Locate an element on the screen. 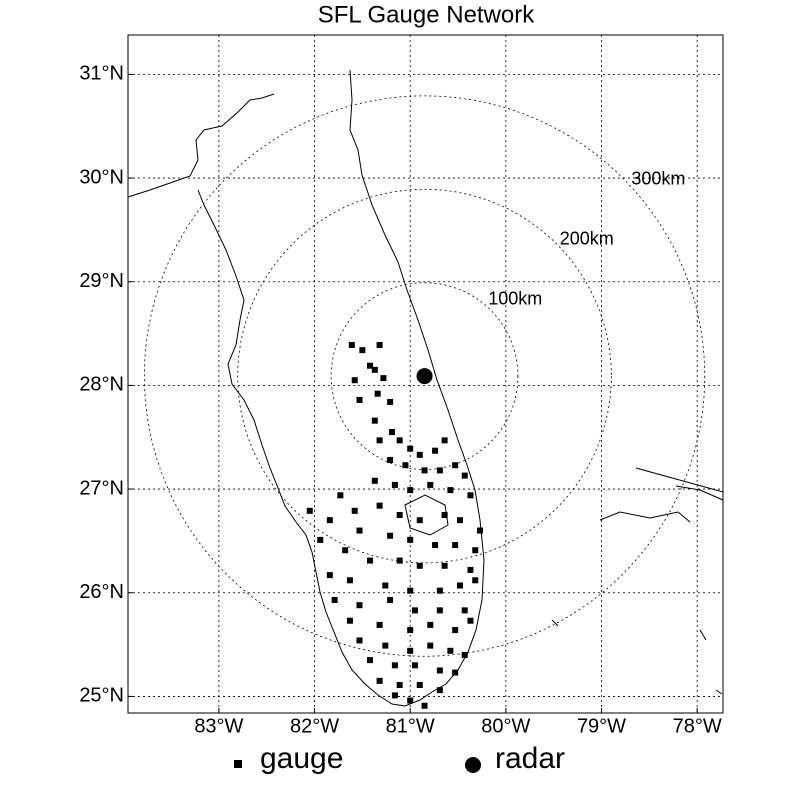 This screenshot has height=805, width=805. chart-title: SFL Gauge Network is located at coordinates (427, 14).